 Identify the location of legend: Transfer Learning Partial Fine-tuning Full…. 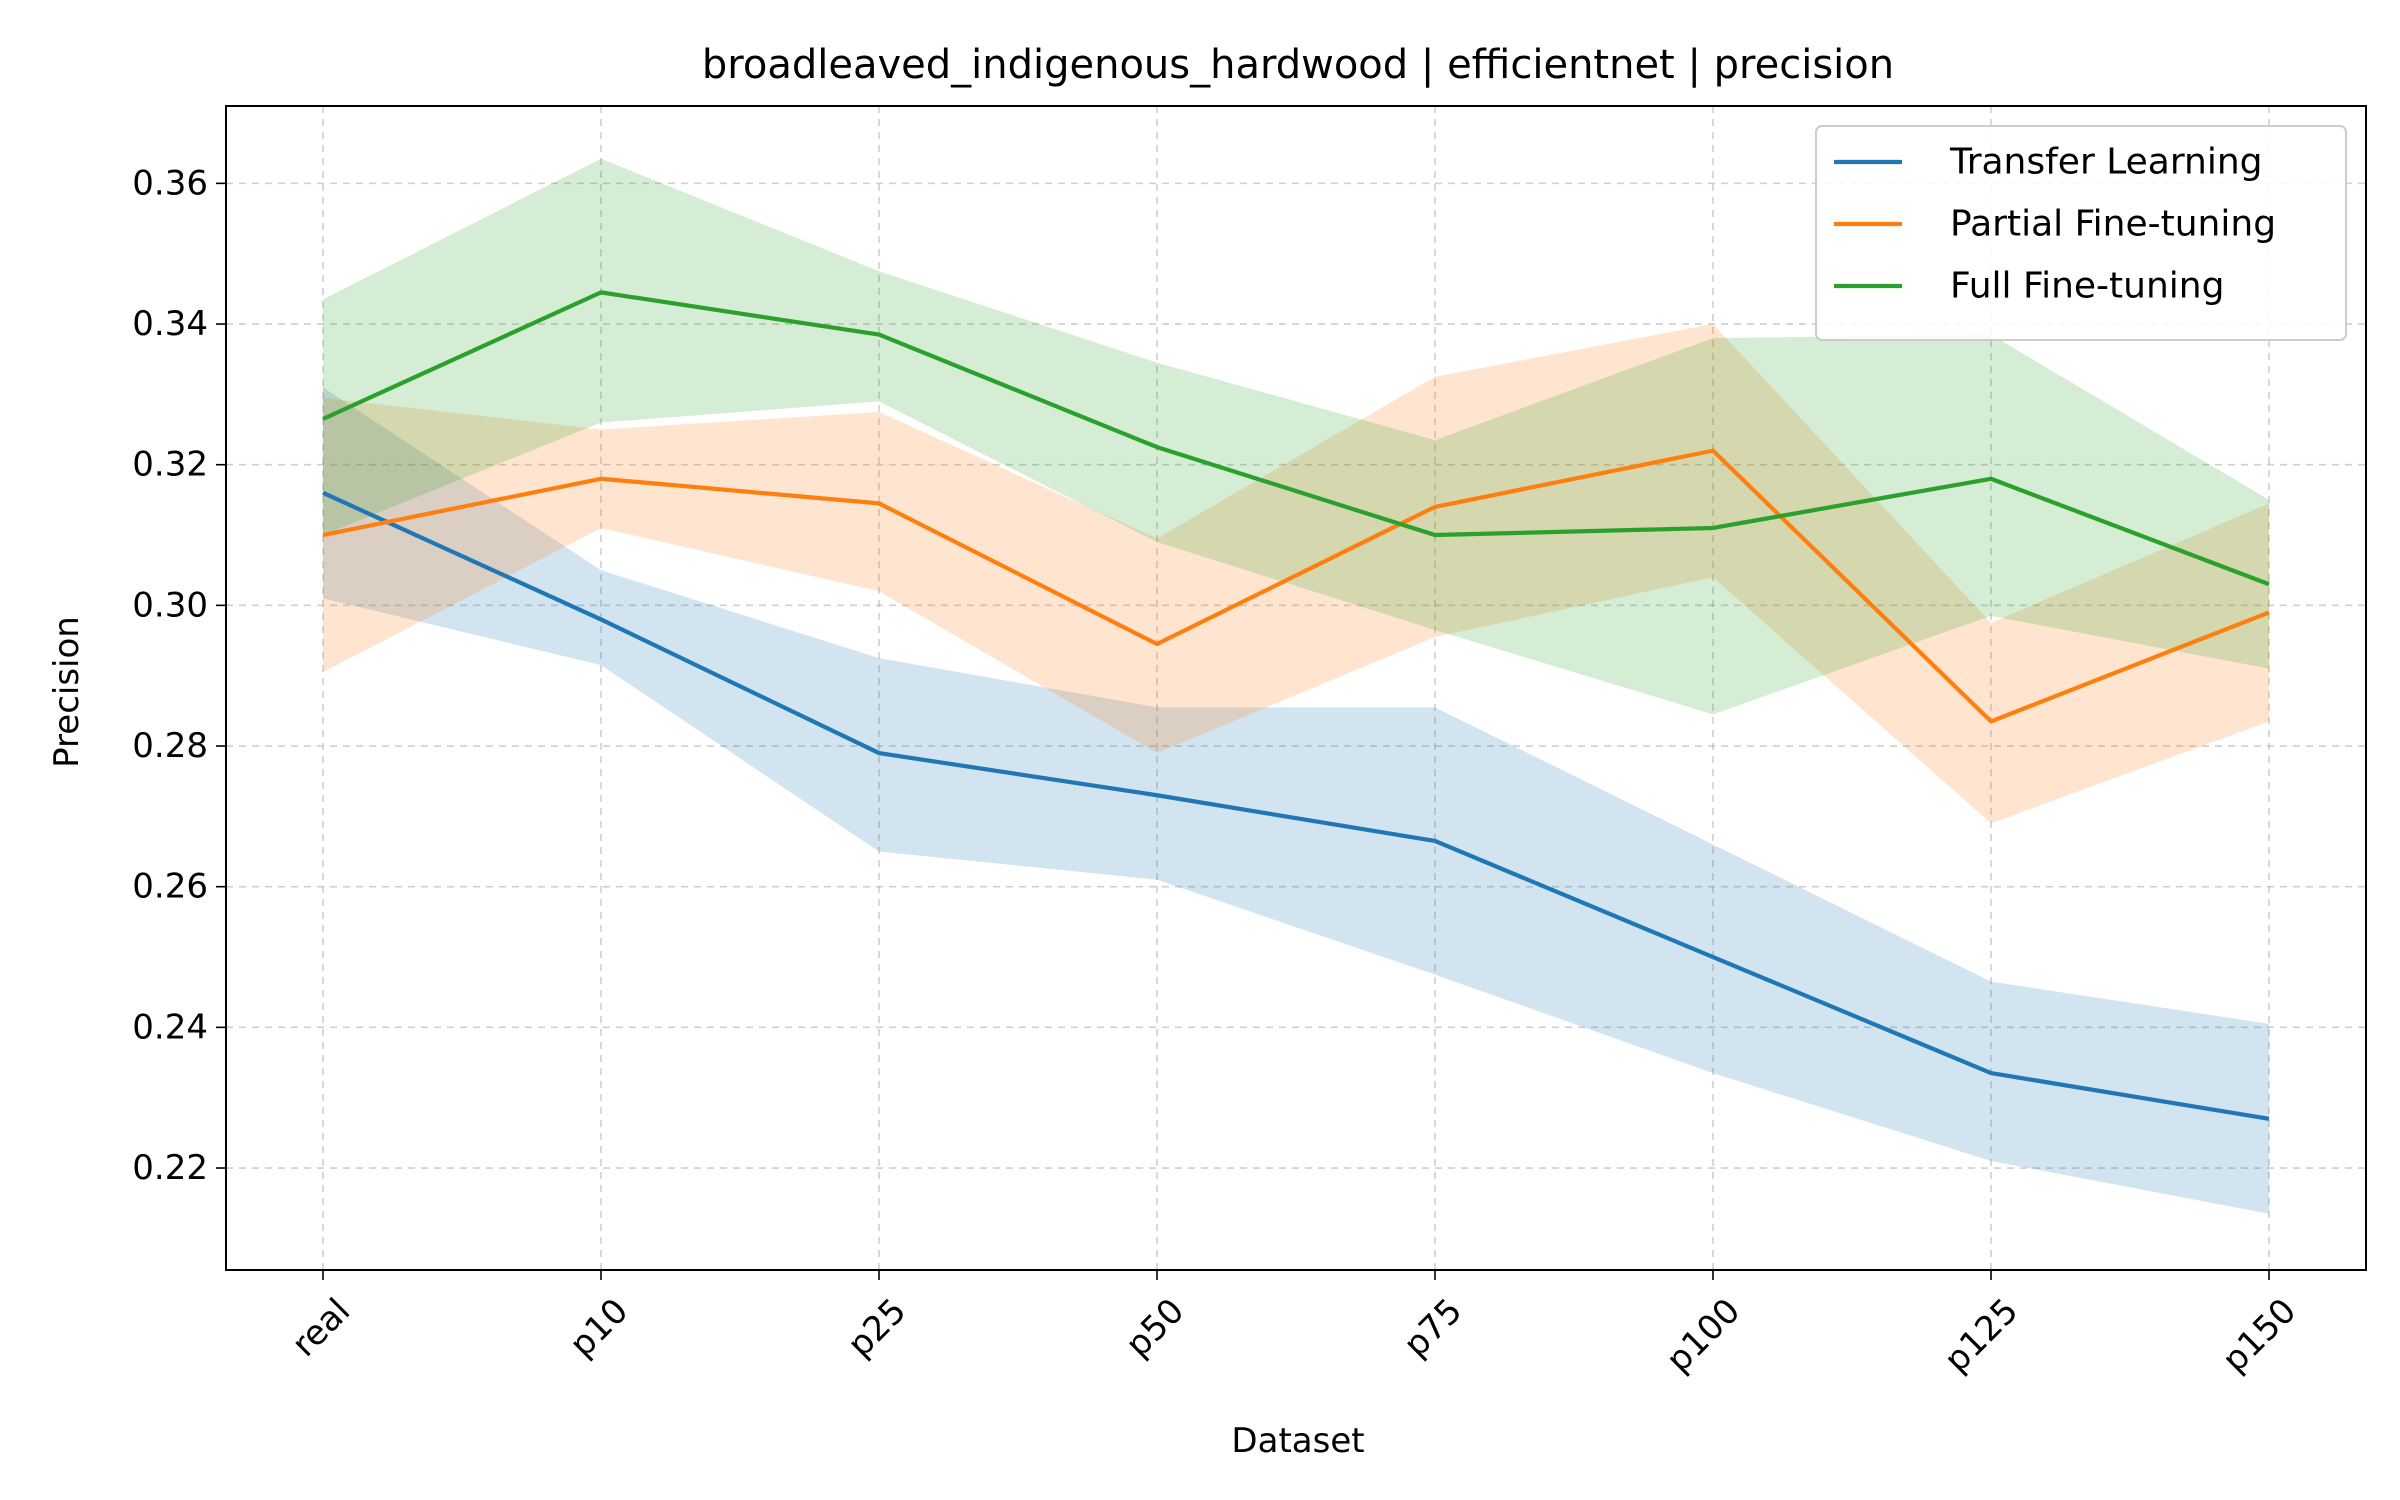
(2081, 233).